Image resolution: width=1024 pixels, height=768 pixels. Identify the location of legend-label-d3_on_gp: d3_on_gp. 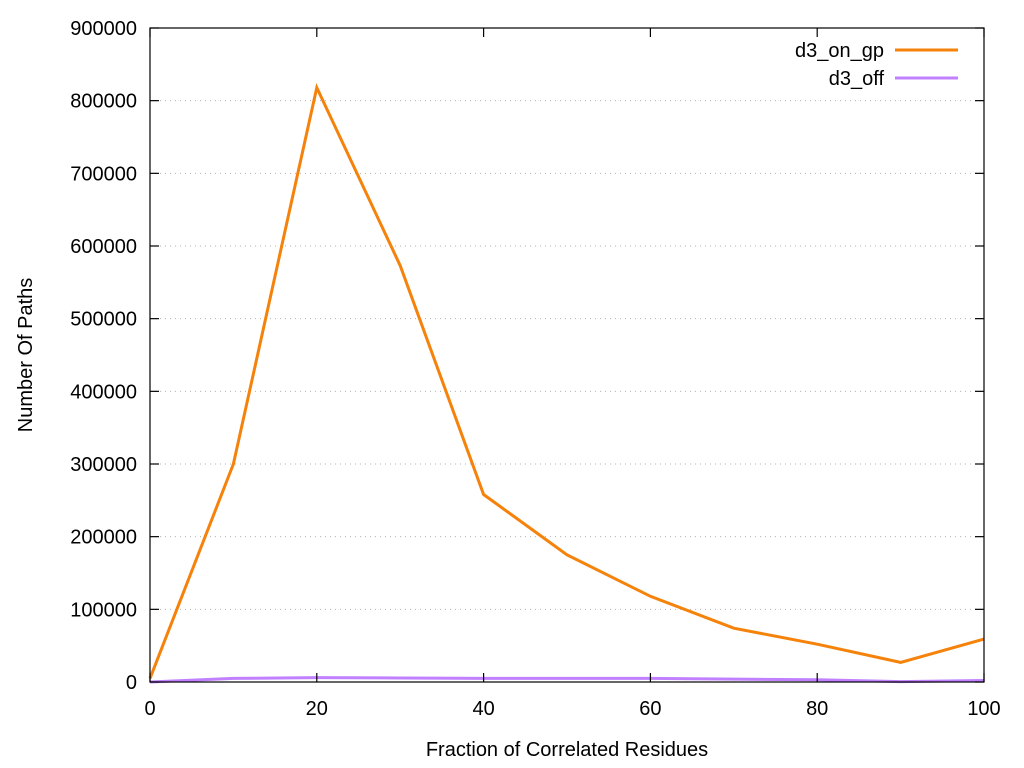
(839, 51).